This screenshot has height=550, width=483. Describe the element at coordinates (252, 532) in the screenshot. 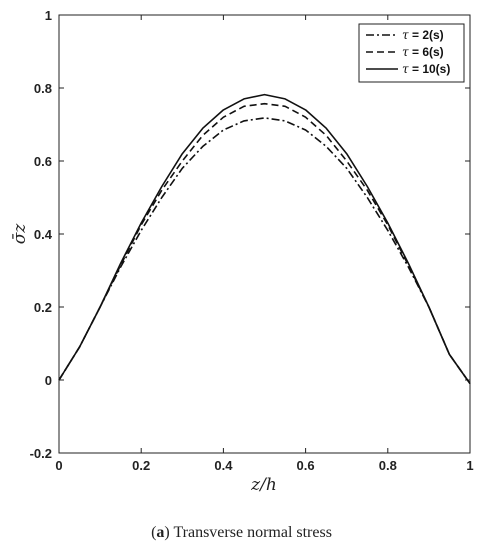

I see `caption-text: Transverse normal stress` at that location.